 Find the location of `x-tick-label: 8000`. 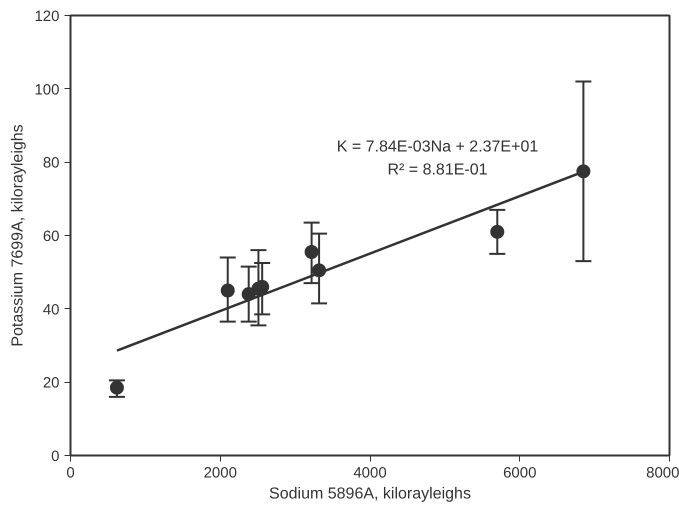

x-tick-label: 8000 is located at coordinates (662, 473).